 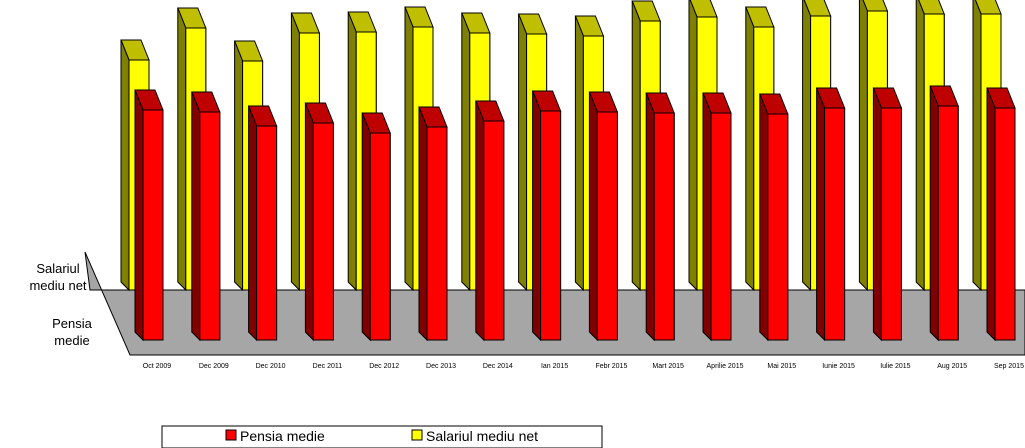 What do you see at coordinates (1005, 224) in the screenshot?
I see `bar-pensia-15-front` at bounding box center [1005, 224].